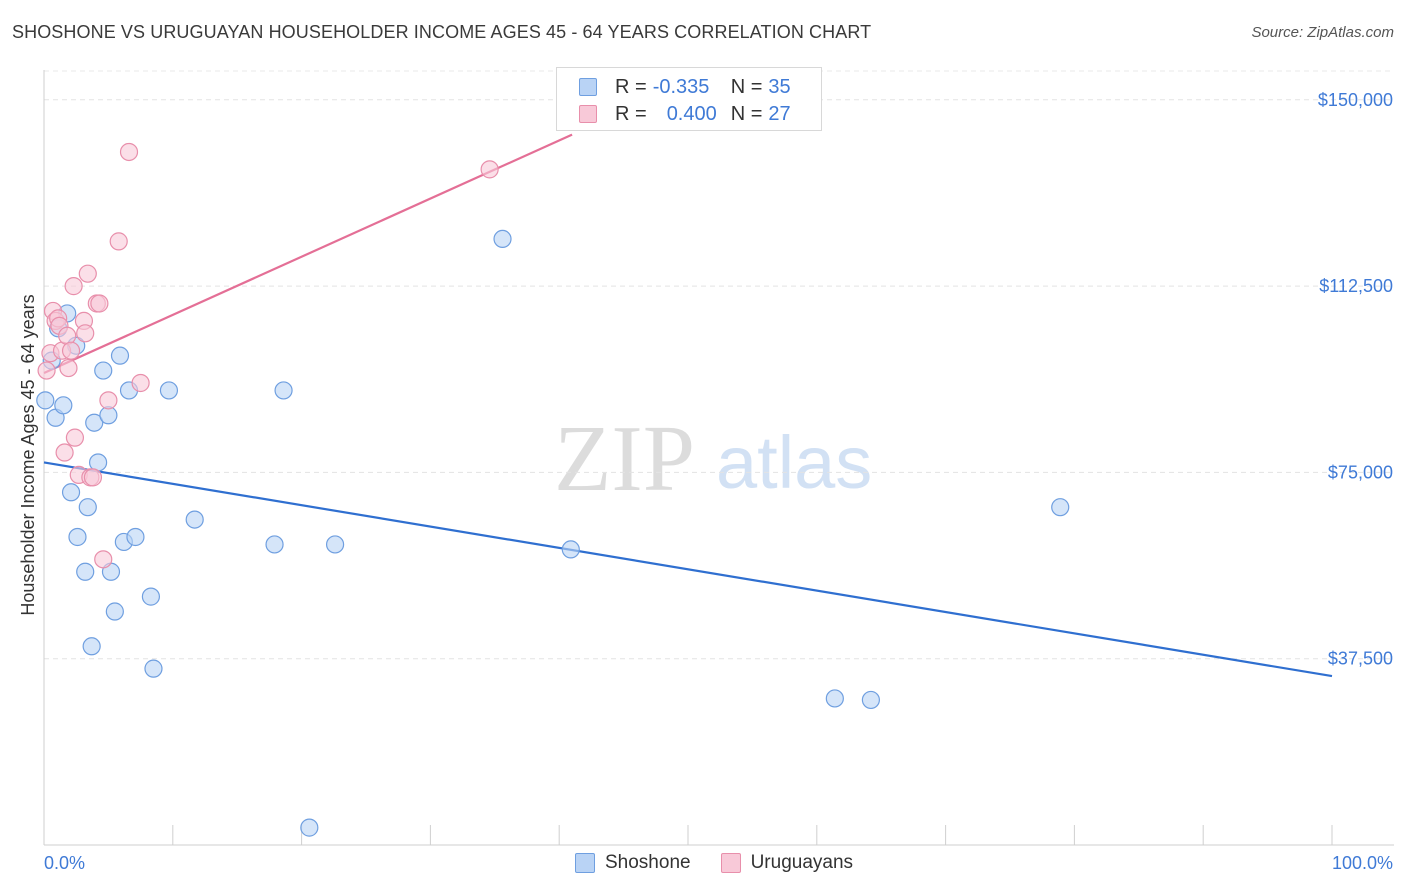  Describe the element at coordinates (794, 462) in the screenshot. I see `watermark-atlas: atlas` at that location.